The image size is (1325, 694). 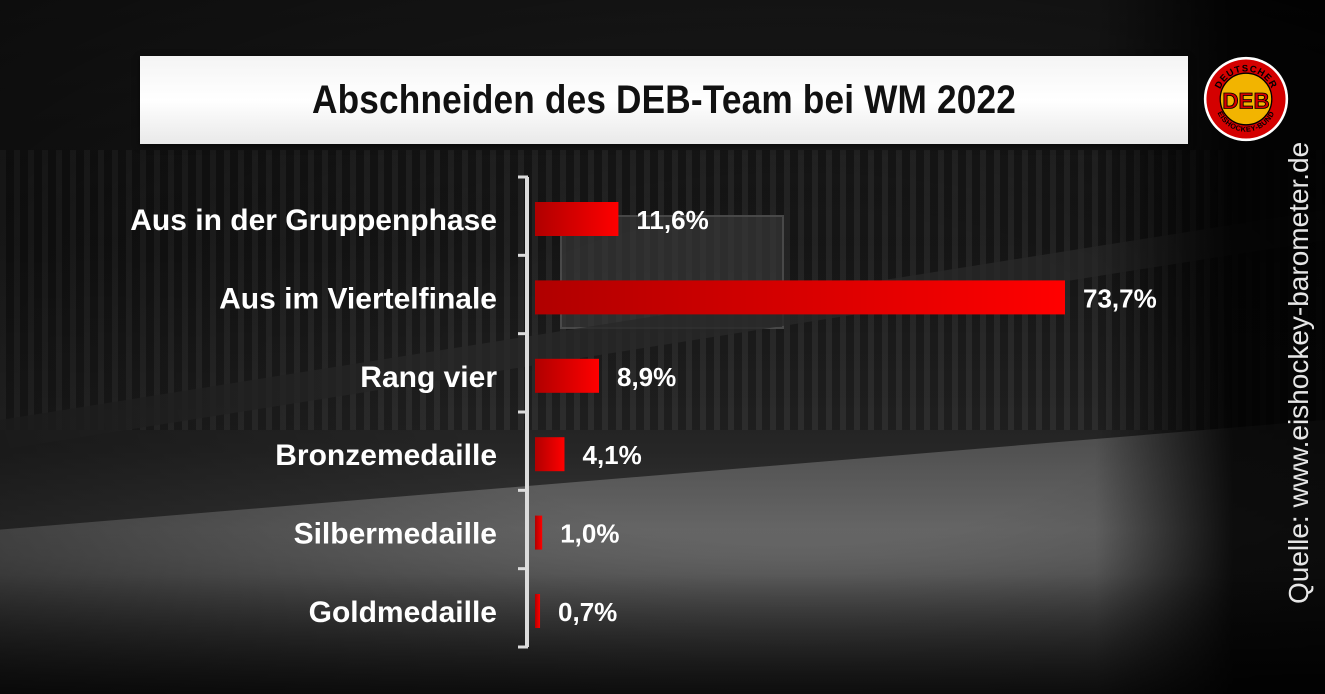 I want to click on category-label: Aus in der Gruppenphase, so click(x=313, y=220).